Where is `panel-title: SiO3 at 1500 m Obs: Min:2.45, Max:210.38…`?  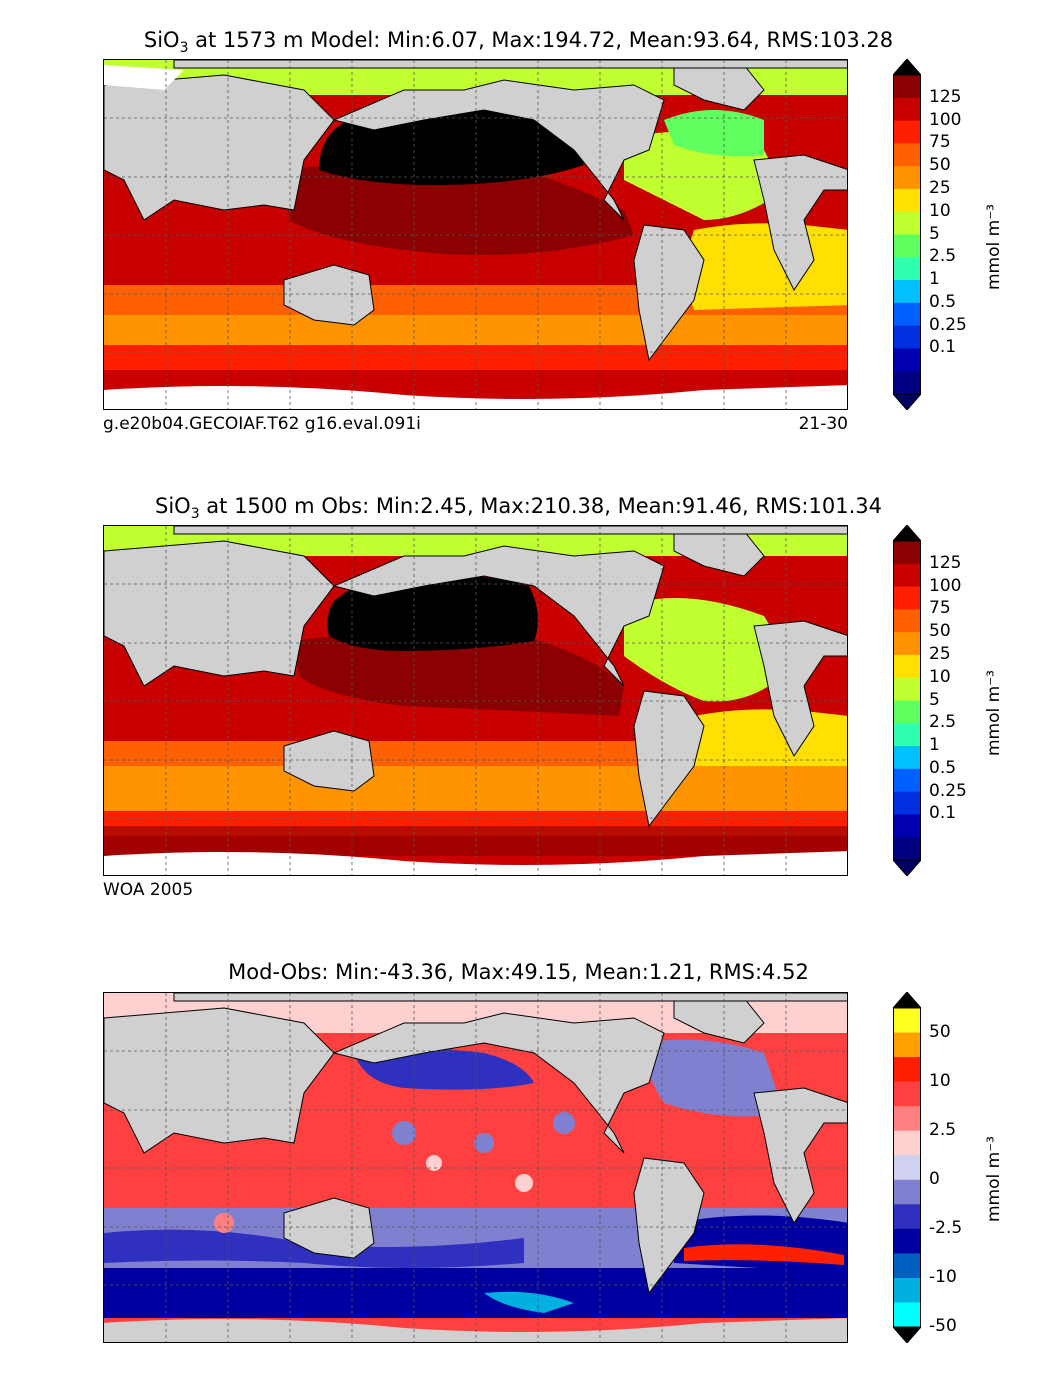
panel-title: SiO3 at 1500 m Obs: Min:2.45, Max:210.38… is located at coordinates (518, 508).